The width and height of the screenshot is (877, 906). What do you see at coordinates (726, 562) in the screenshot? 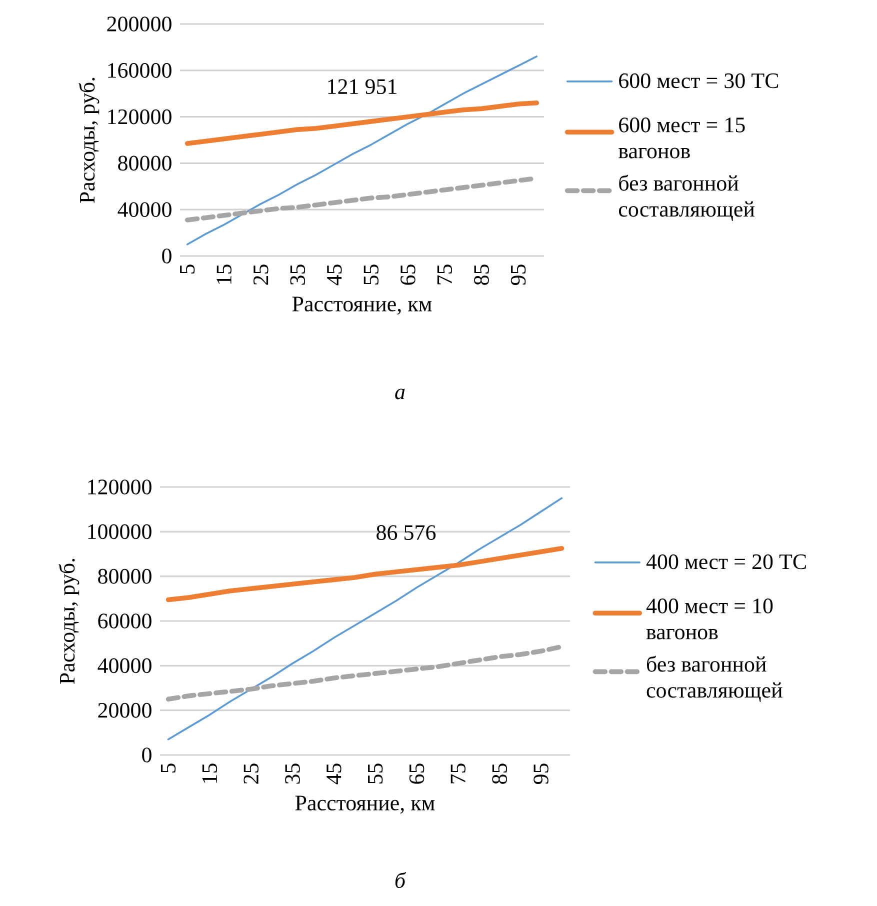
I see `legend-label: 400 мест = 20 ТС` at bounding box center [726, 562].